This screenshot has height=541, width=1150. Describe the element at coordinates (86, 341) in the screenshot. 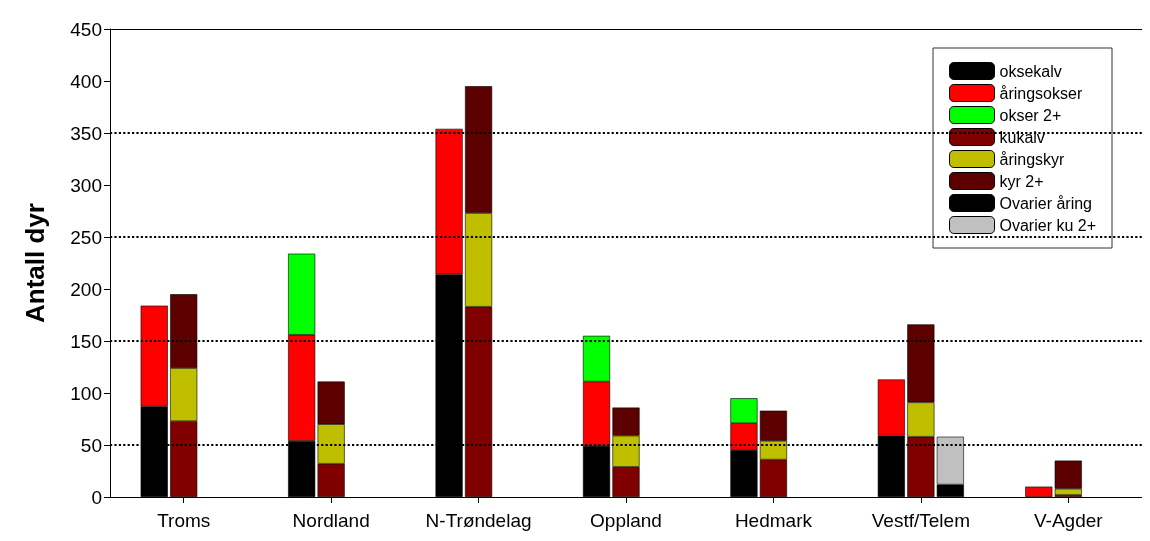

I see `y-tick-label: 150` at that location.